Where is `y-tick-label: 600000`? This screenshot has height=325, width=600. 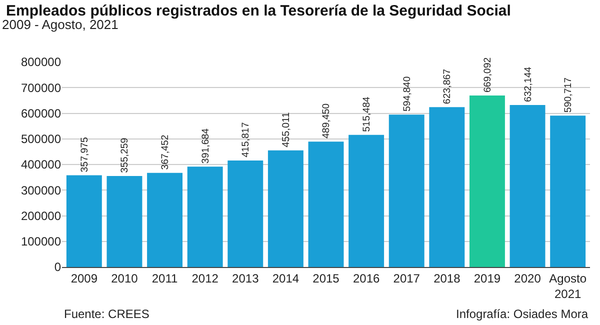 y-tick-label: 600000 is located at coordinates (41, 113).